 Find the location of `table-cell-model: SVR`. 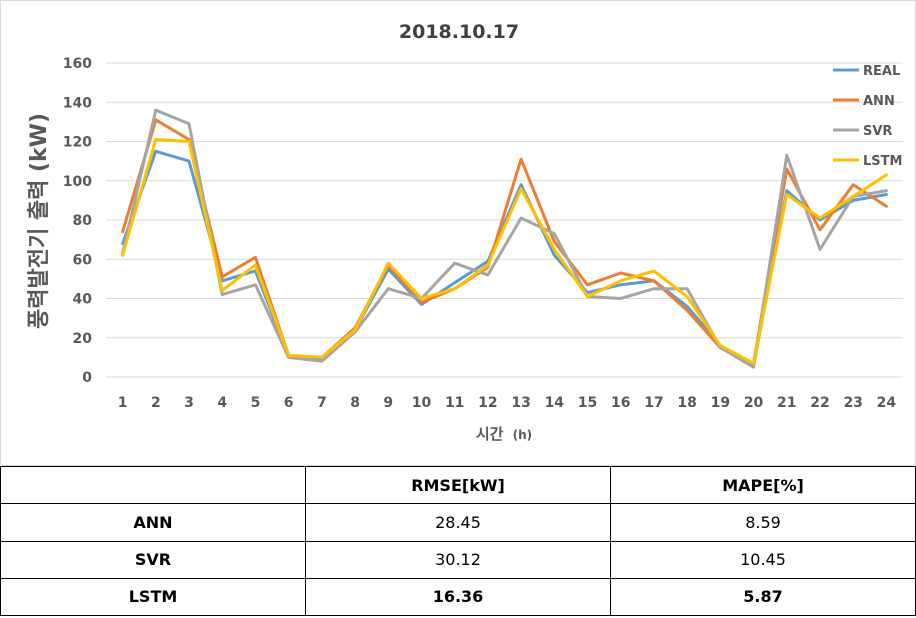

table-cell-model: SVR is located at coordinates (153, 559).